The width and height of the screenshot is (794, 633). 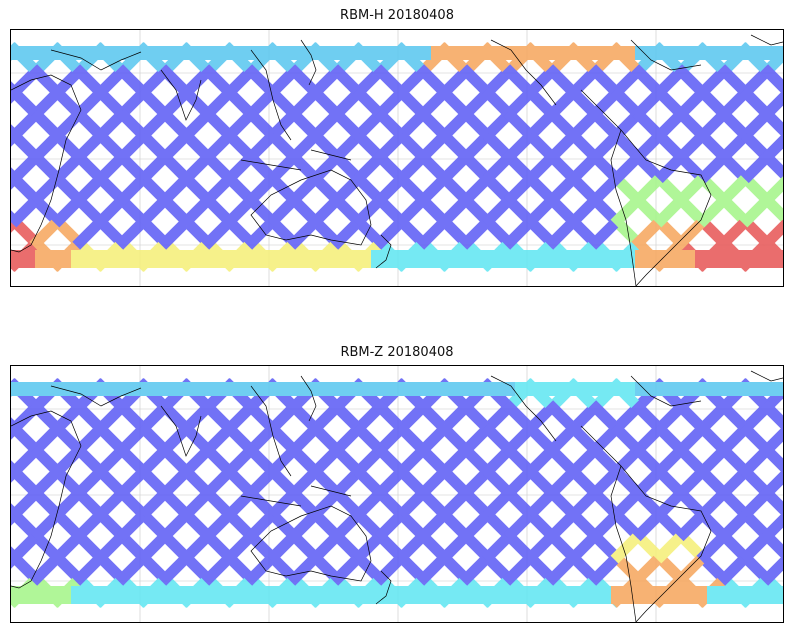 I want to click on panel-title-bottom: RBM-Z 20180408, so click(x=397, y=352).